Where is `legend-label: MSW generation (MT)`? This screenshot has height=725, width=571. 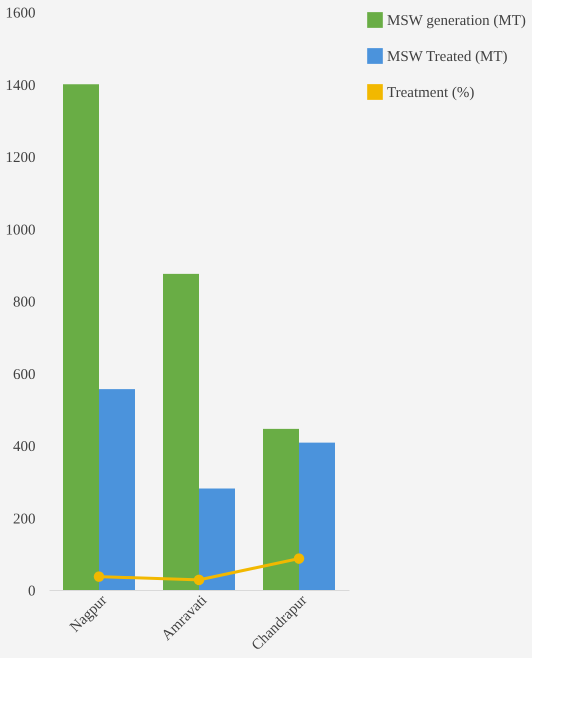 legend-label: MSW generation (MT) is located at coordinates (456, 21).